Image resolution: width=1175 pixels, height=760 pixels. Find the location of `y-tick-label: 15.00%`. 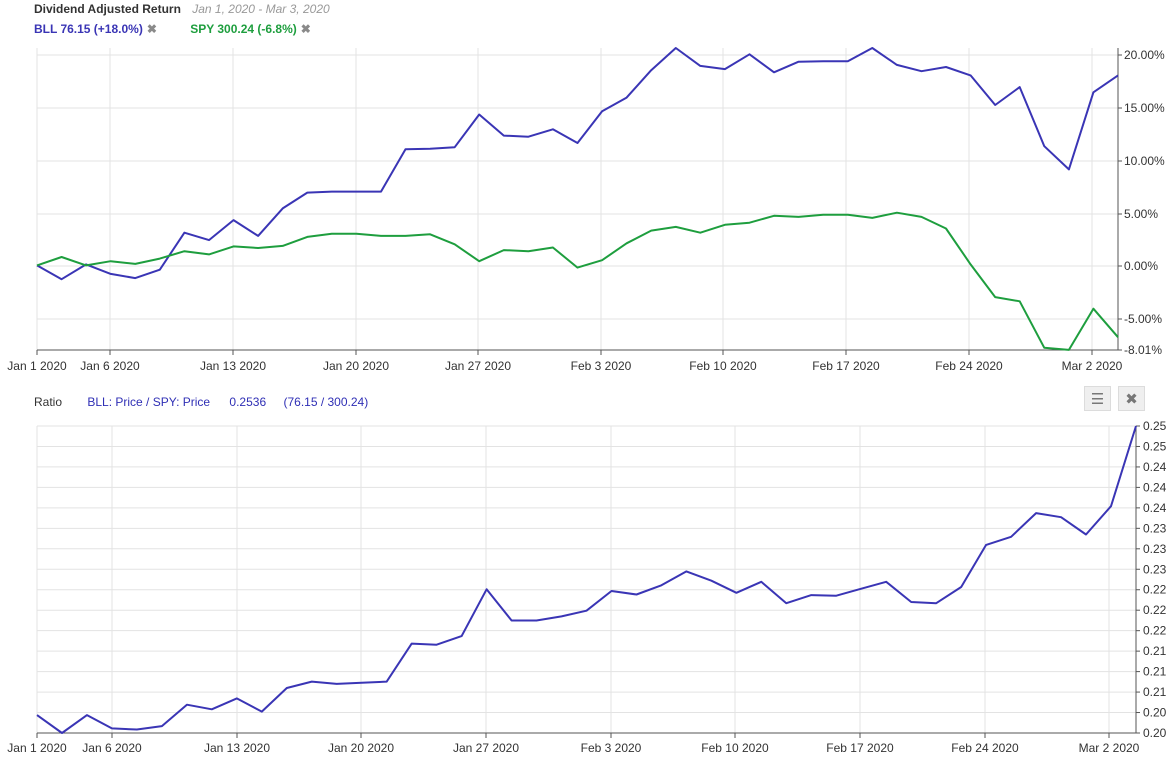

y-tick-label: 15.00% is located at coordinates (1144, 108).